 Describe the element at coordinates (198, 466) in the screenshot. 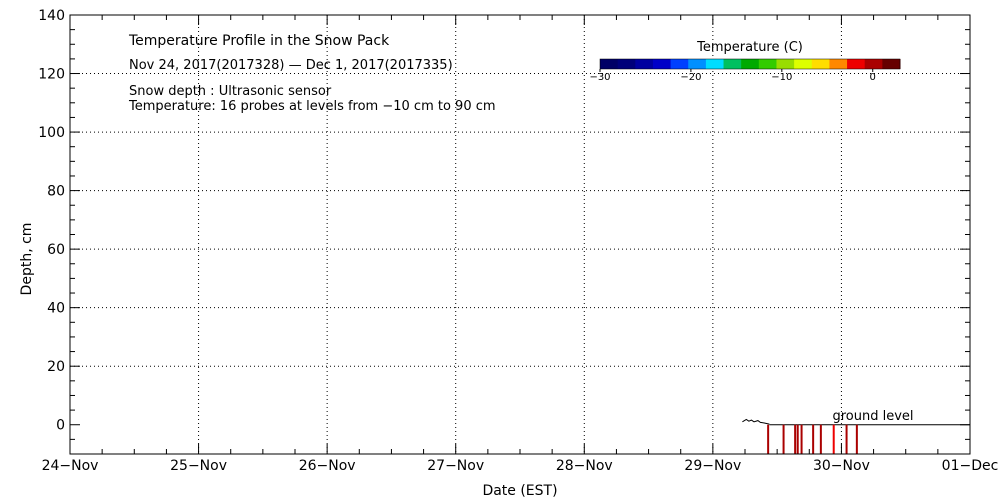

I see `x-tick-label: 25−Nov` at that location.